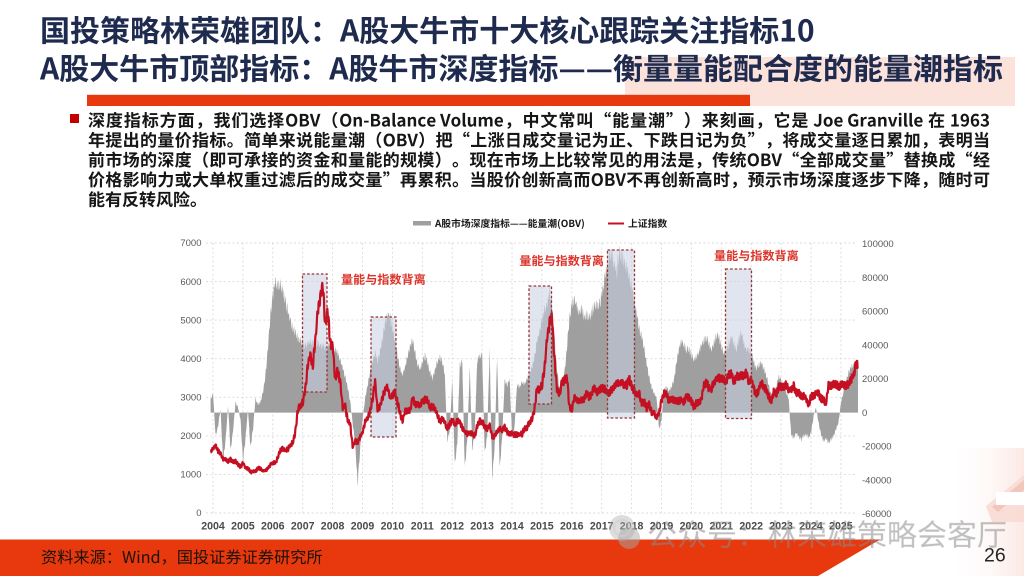 The image size is (1024, 576). Describe the element at coordinates (393, 527) in the screenshot. I see `svg-text: 2010` at that location.